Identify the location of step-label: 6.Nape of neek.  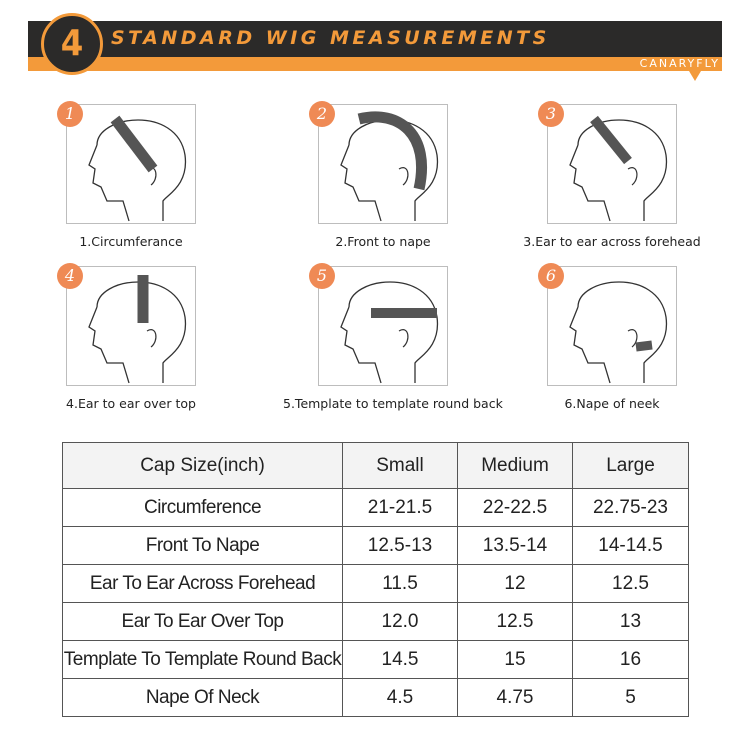
(612, 403).